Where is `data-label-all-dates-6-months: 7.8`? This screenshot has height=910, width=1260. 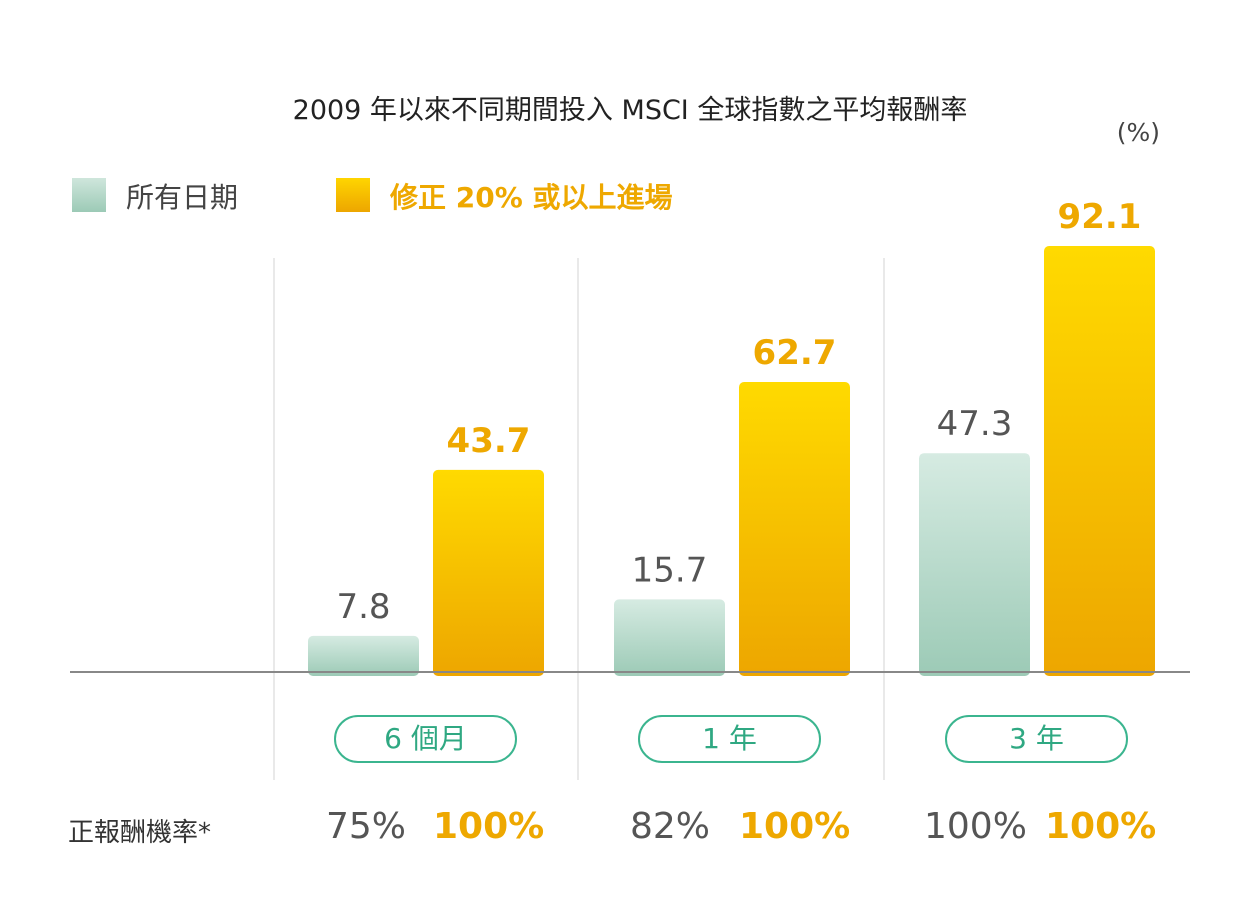
data-label-all-dates-6-months: 7.8 is located at coordinates (363, 607).